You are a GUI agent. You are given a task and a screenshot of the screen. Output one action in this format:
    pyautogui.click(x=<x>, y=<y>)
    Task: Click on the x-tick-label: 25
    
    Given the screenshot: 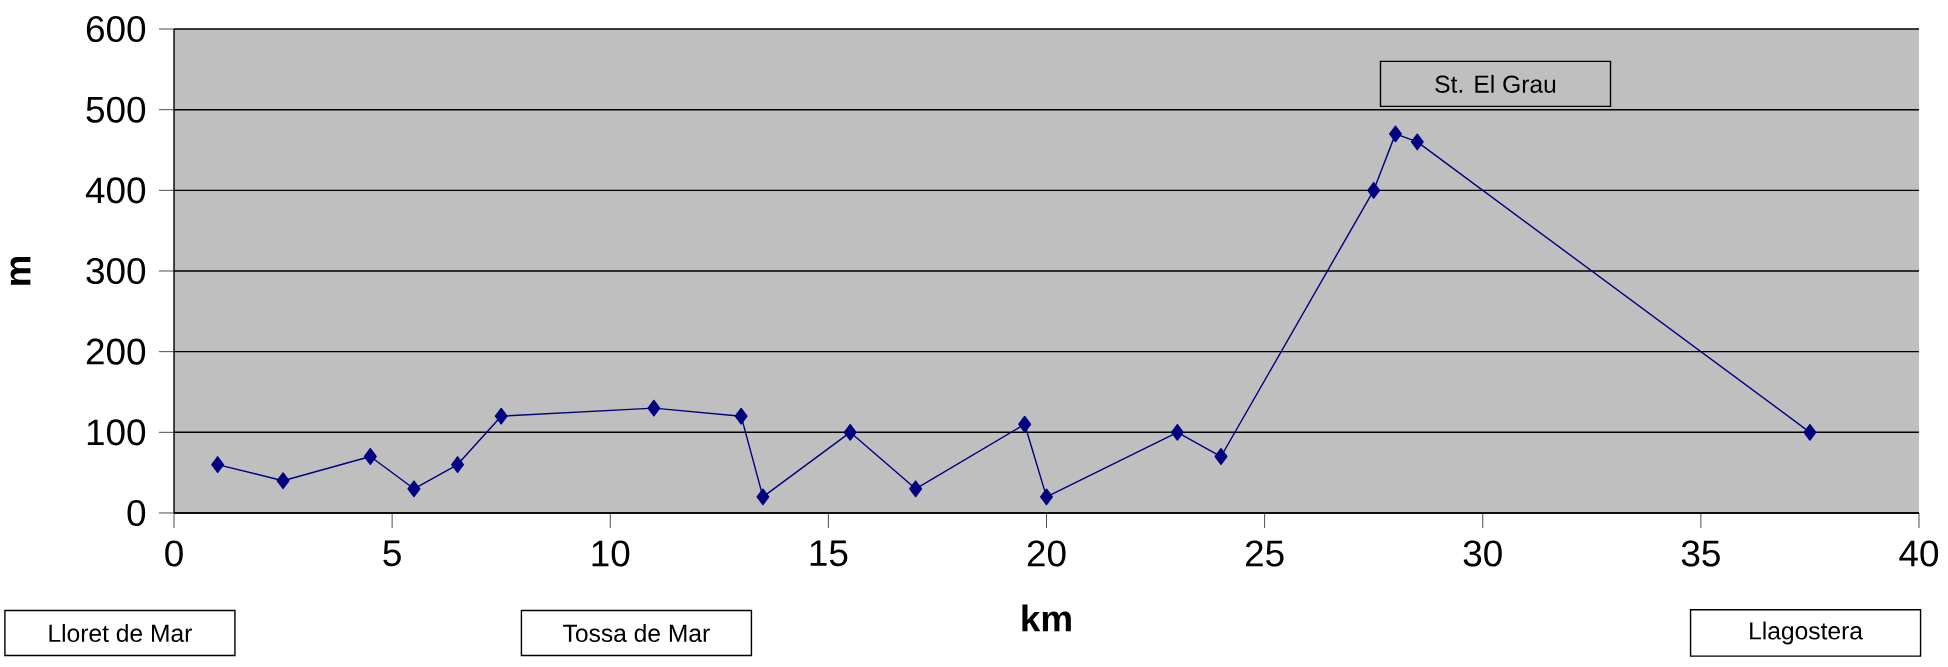 What is the action you would take?
    pyautogui.click(x=1264, y=553)
    